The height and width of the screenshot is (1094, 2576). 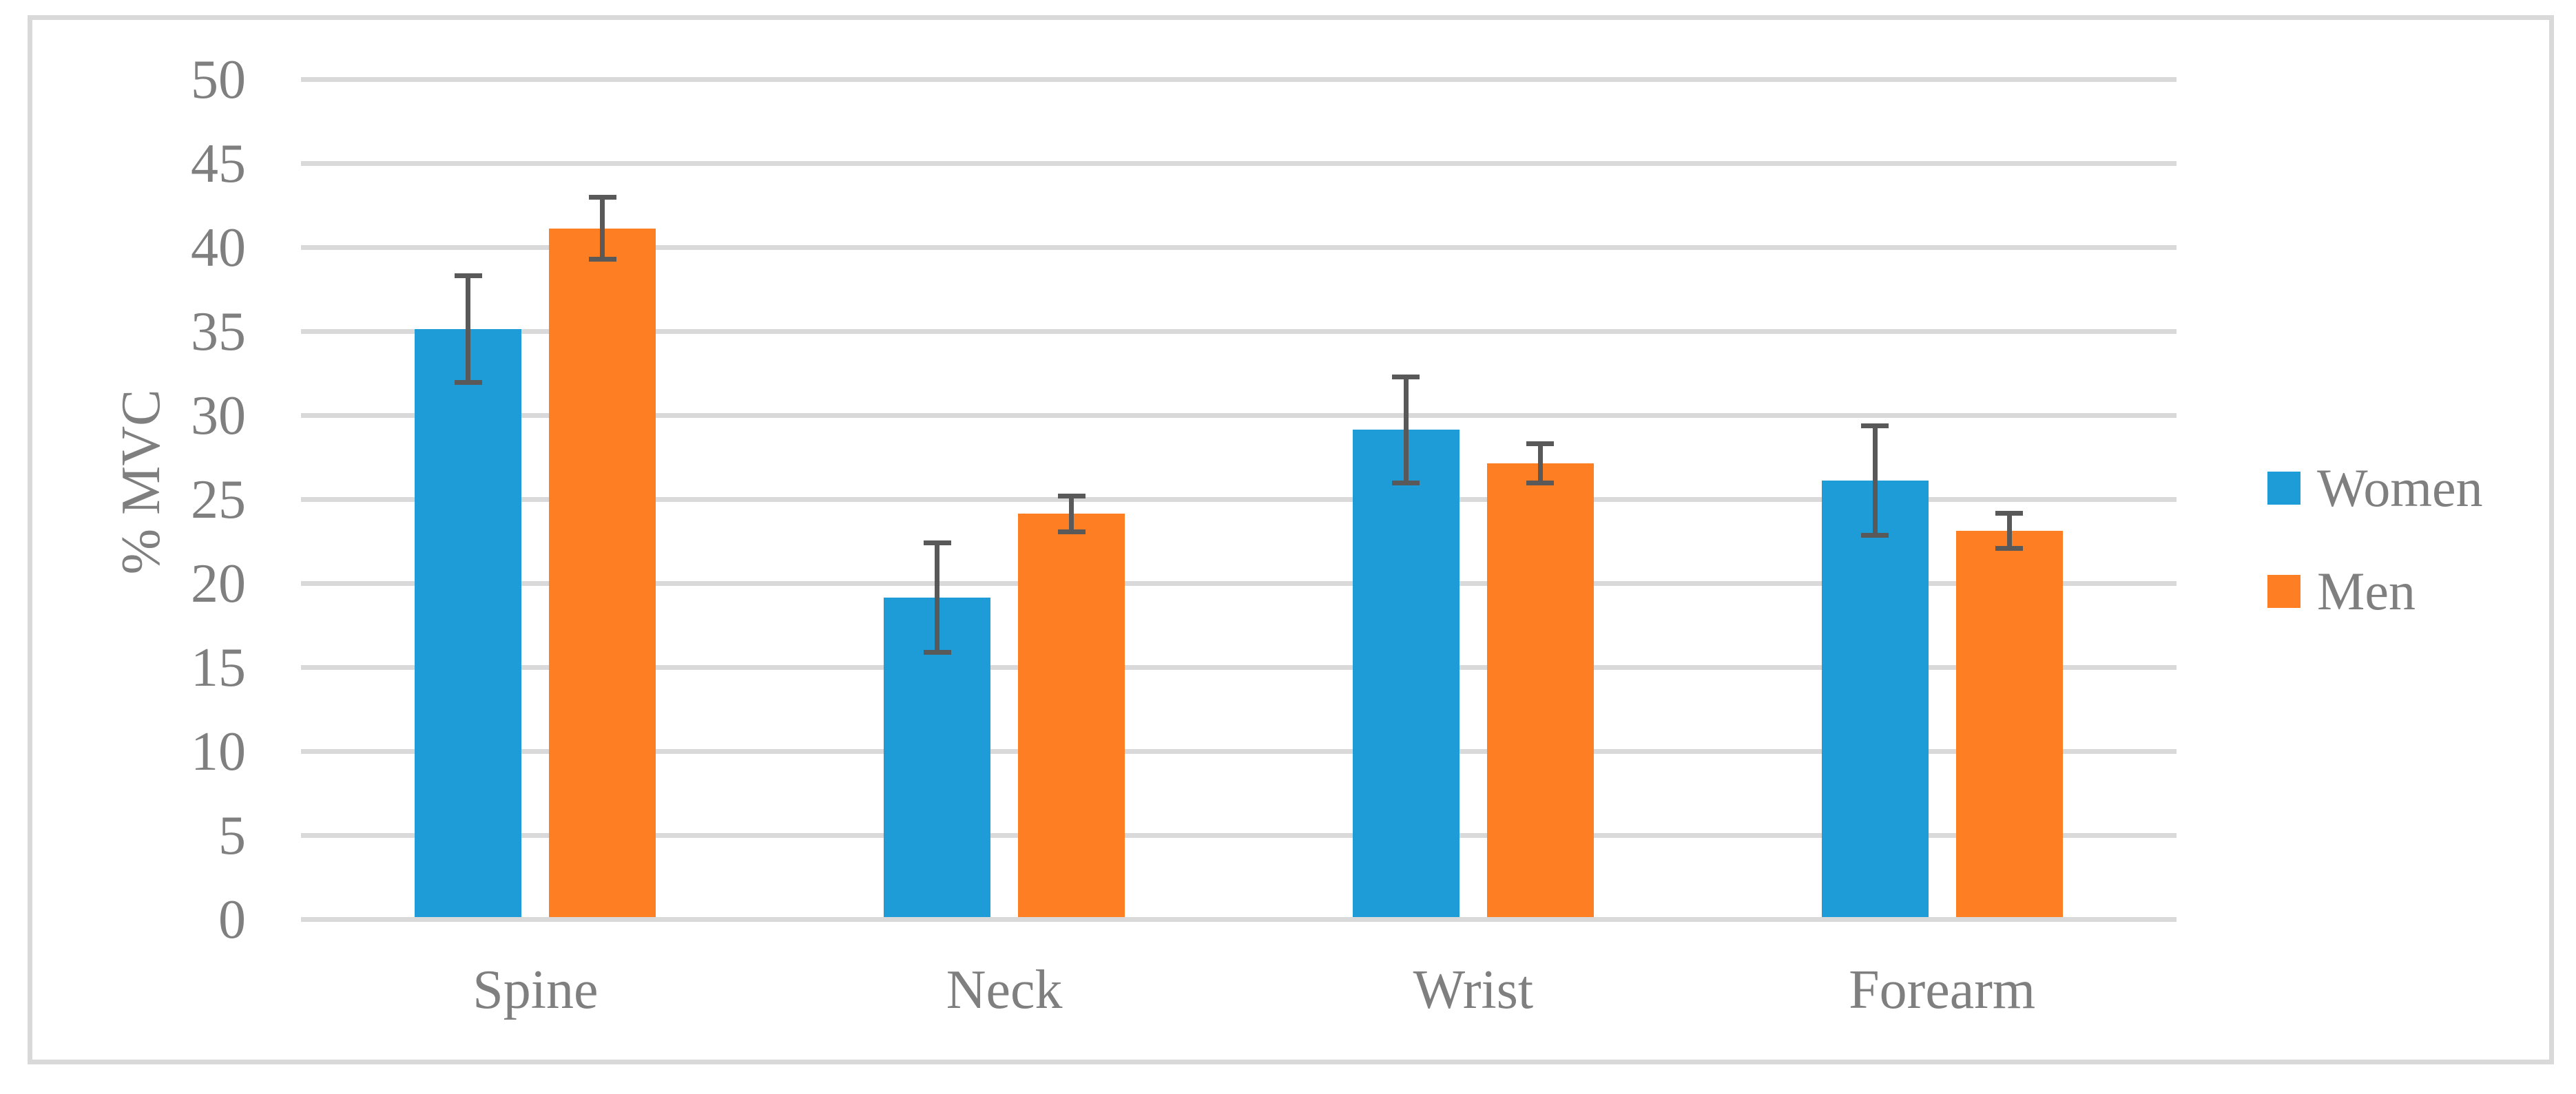 What do you see at coordinates (218, 752) in the screenshot?
I see `y-tick-label: 10` at bounding box center [218, 752].